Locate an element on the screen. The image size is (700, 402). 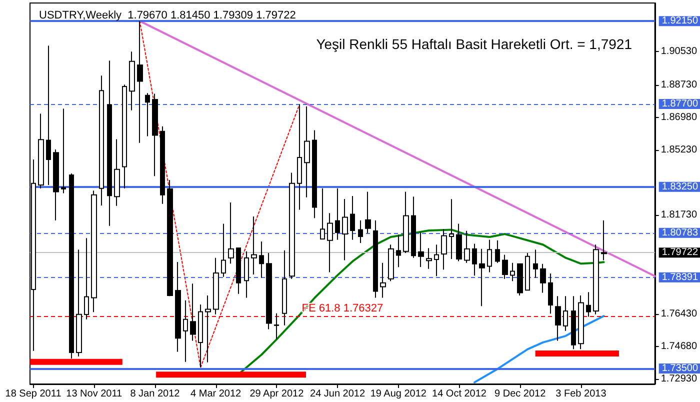
x-tick-label: 24 Jun 2012 is located at coordinates (338, 394).